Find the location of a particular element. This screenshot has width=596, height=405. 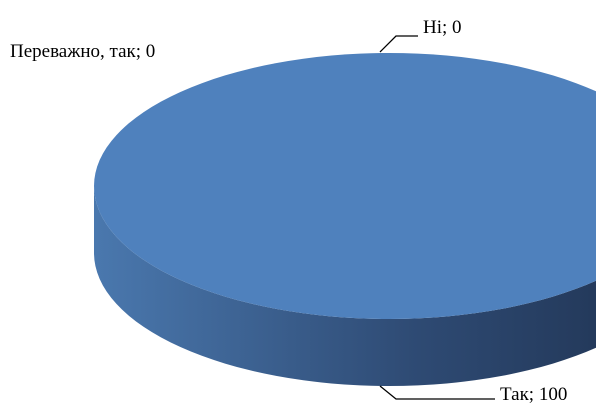

leader-line-ni is located at coordinates (398, 44).